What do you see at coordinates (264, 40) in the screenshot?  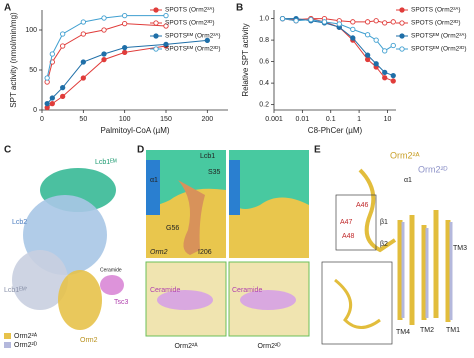 I see `y-tick-label: 0.8` at bounding box center [264, 40].